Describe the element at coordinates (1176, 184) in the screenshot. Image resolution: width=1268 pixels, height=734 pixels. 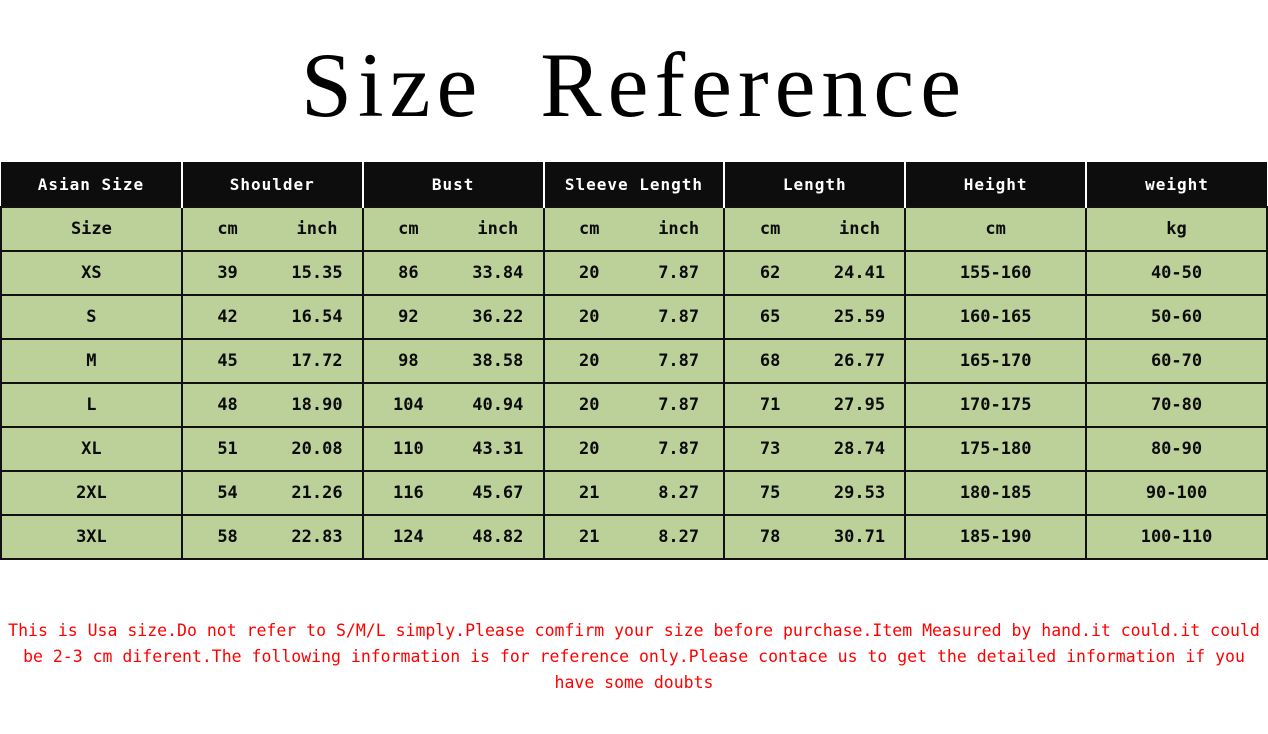
I see `col-header-weight: weight` at that location.